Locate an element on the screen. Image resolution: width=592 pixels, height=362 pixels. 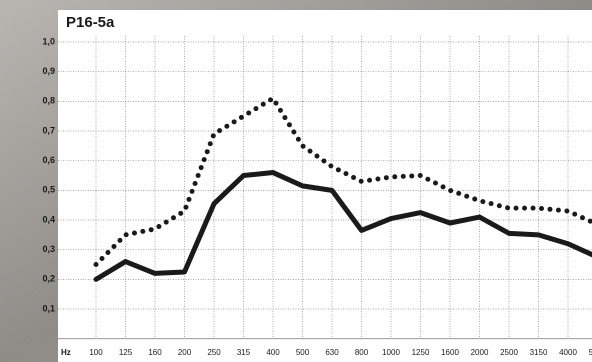
x-tick-label: 125 is located at coordinates (126, 352).